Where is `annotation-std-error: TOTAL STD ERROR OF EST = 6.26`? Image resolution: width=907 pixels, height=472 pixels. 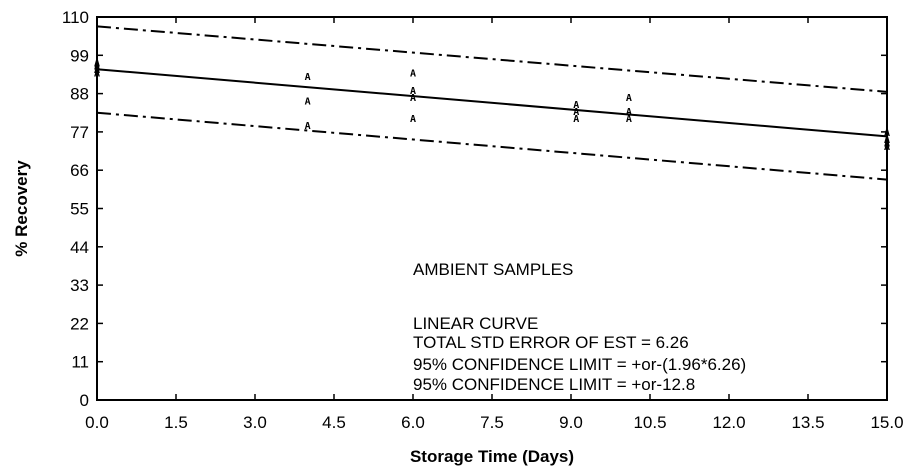
annotation-std-error: TOTAL STD ERROR OF EST = 6.26 is located at coordinates (551, 342).